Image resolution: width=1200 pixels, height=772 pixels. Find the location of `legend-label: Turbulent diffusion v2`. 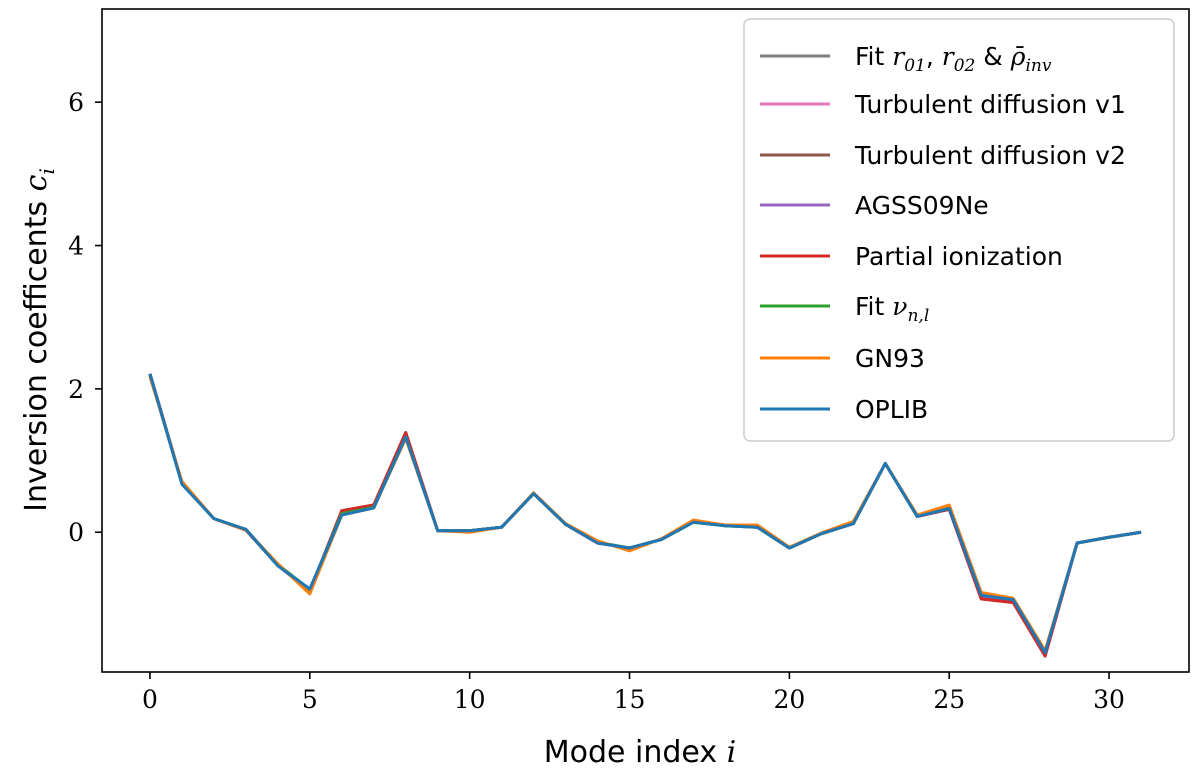

legend-label: Turbulent diffusion v2 is located at coordinates (990, 155).